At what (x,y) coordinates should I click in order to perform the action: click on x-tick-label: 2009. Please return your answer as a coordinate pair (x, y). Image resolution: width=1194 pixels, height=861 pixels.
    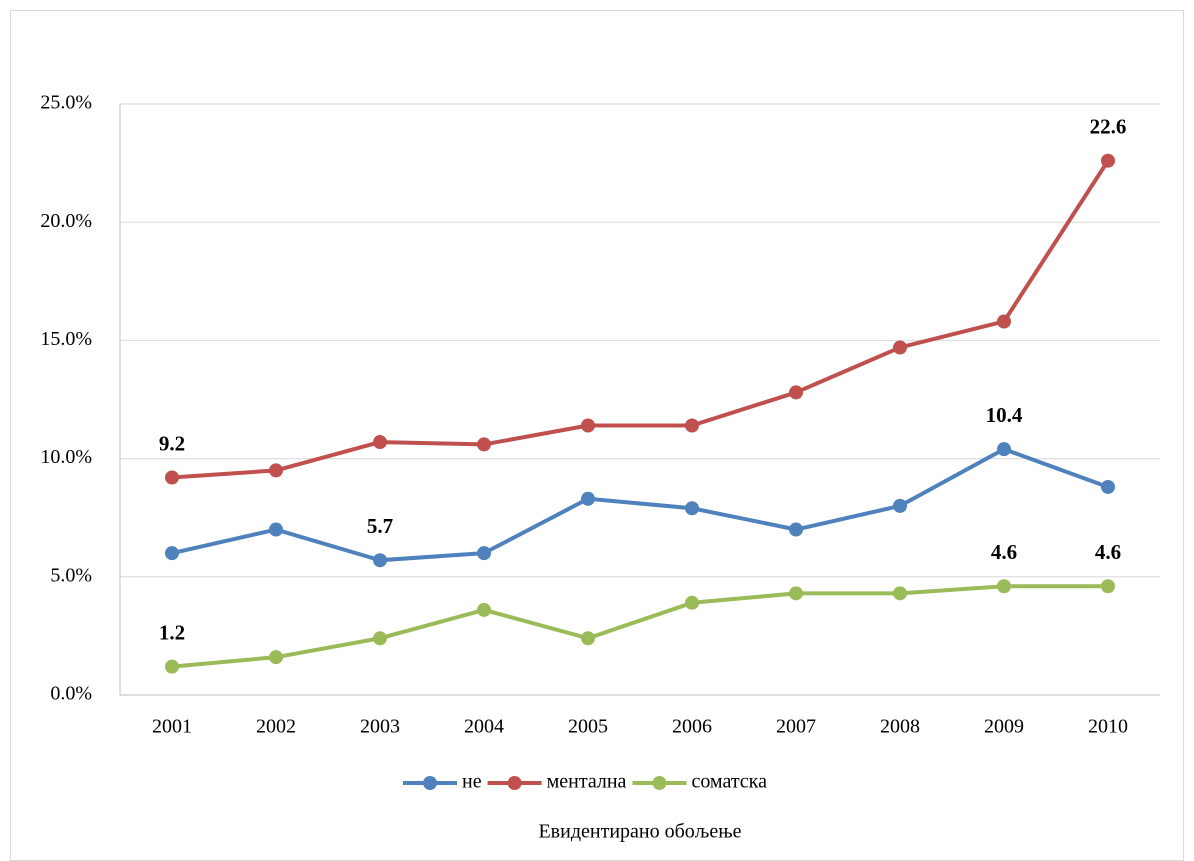
    Looking at the image, I should click on (1004, 727).